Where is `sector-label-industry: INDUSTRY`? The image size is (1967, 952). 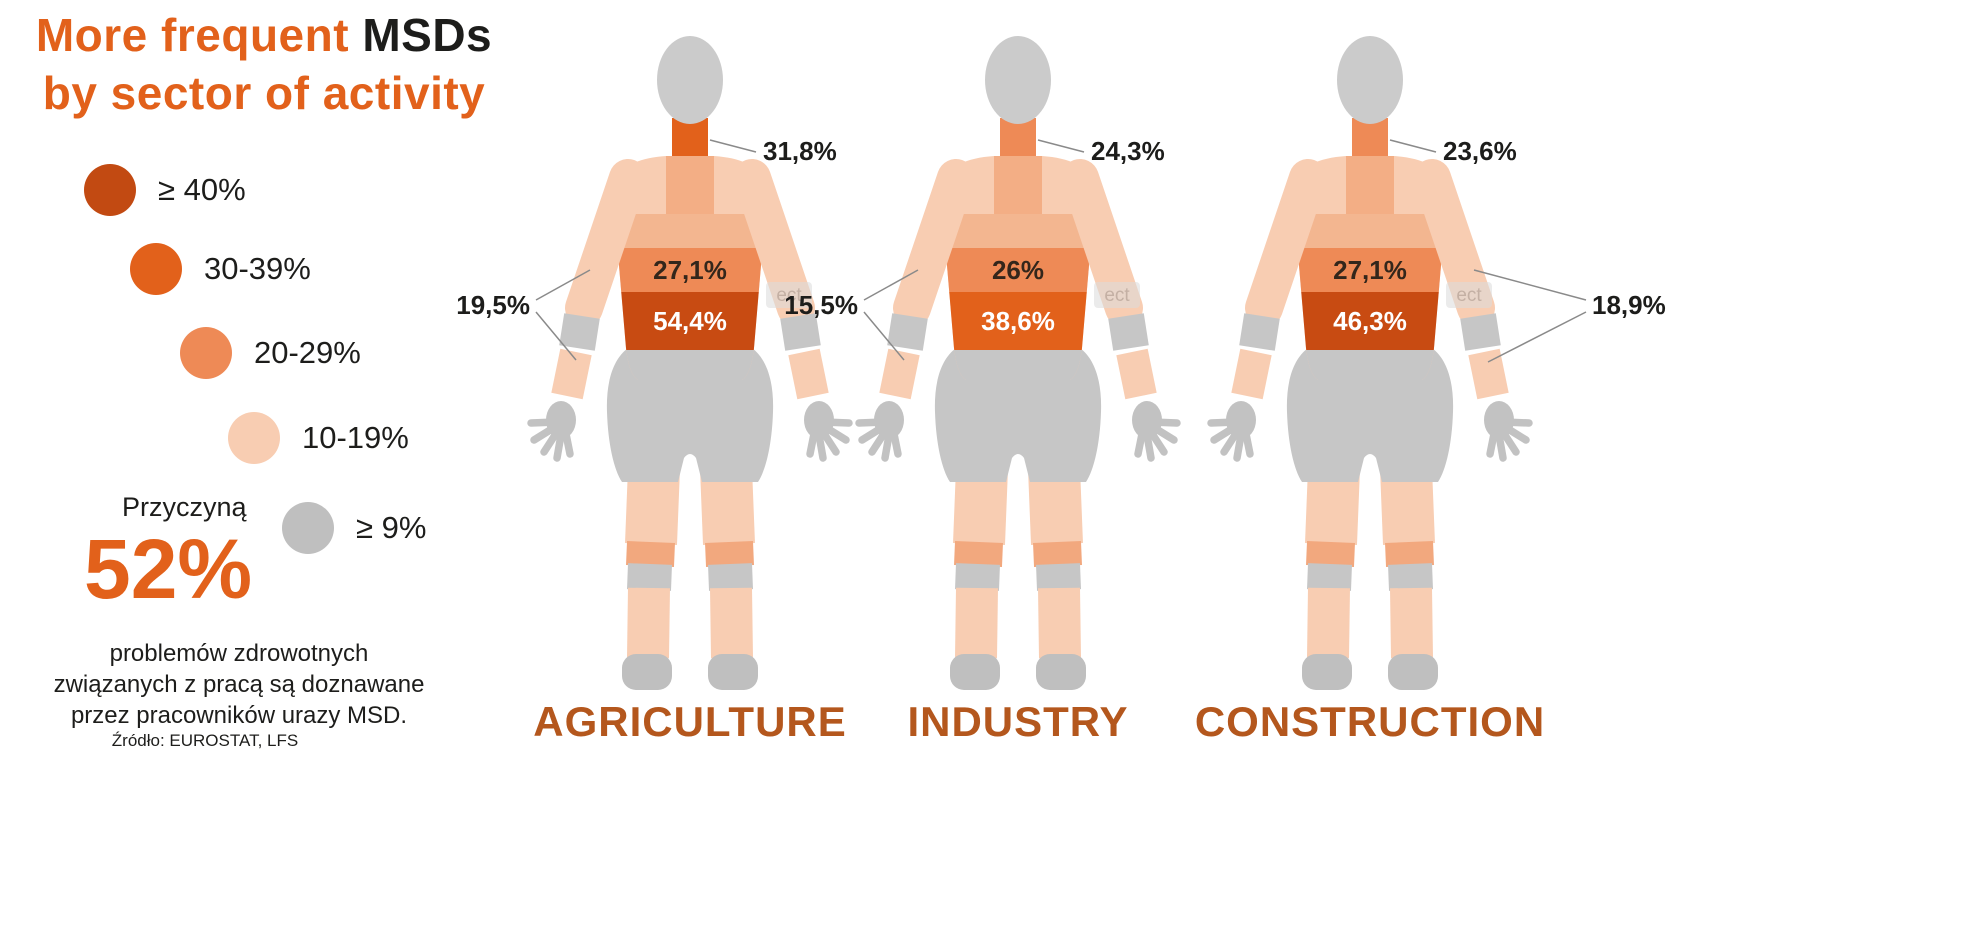
sector-label-industry: INDUSTRY is located at coordinates (1018, 721).